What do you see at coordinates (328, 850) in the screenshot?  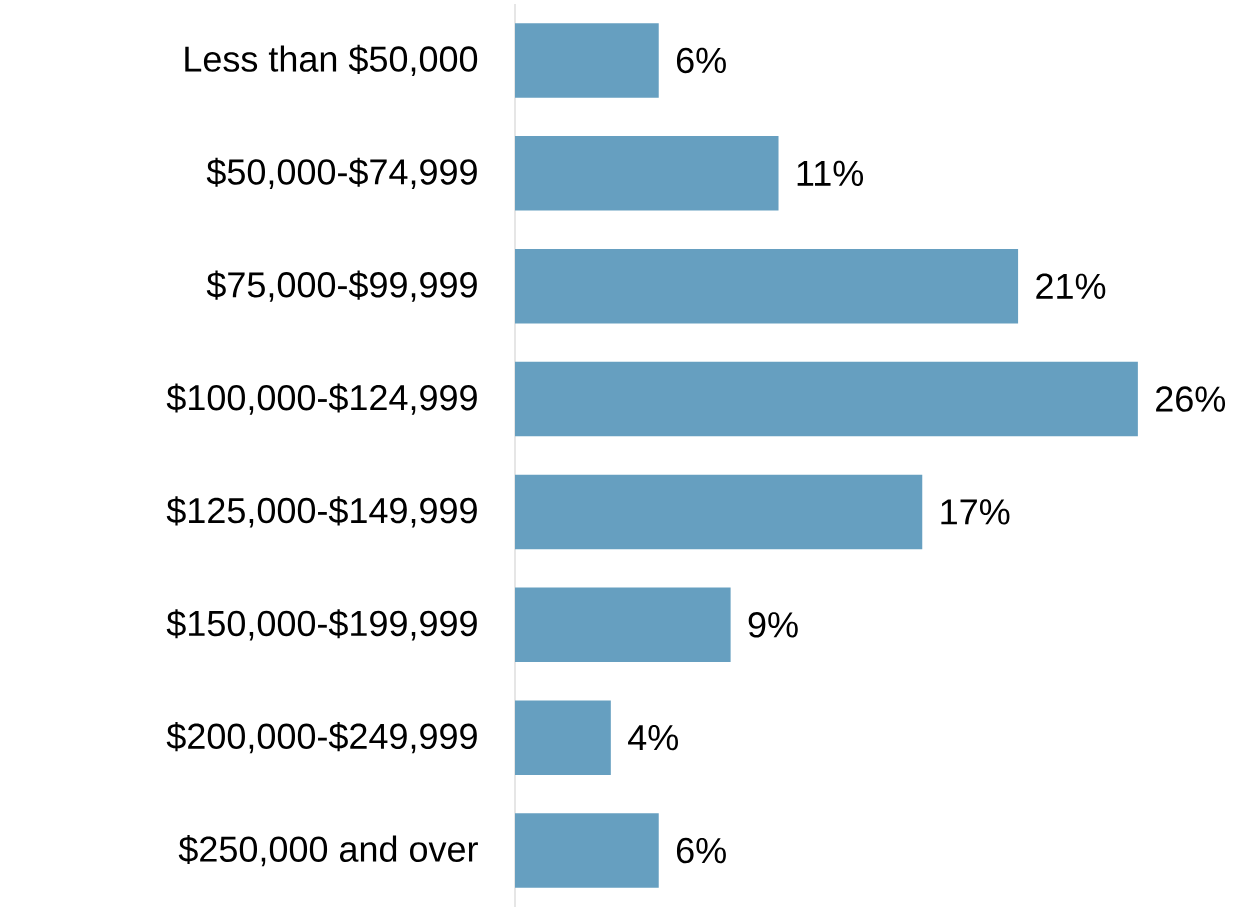 I see `y-tick-label: $250,000 and over` at bounding box center [328, 850].